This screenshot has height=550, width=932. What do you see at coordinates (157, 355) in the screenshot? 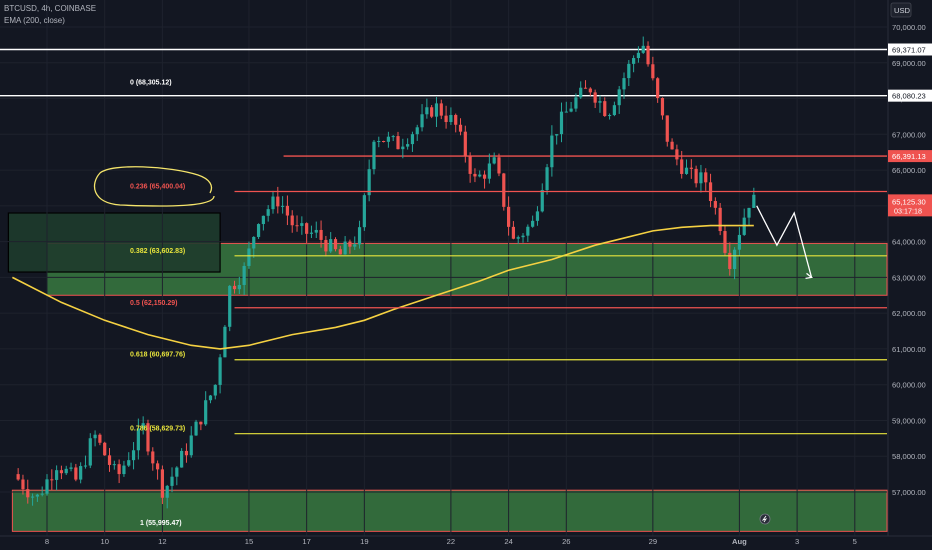
I see `fib-label-0.618: 0.618 (60,697.76)` at bounding box center [157, 355].